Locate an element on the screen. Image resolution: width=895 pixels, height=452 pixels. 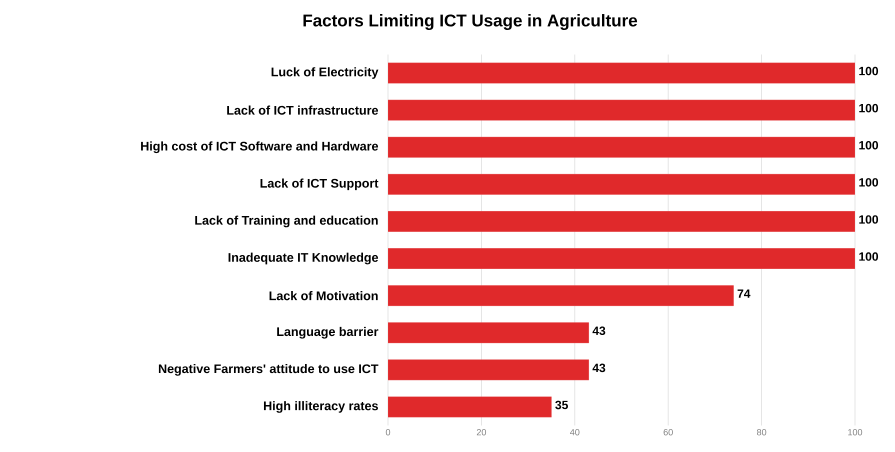
x-tick-label: 80 is located at coordinates (761, 432).